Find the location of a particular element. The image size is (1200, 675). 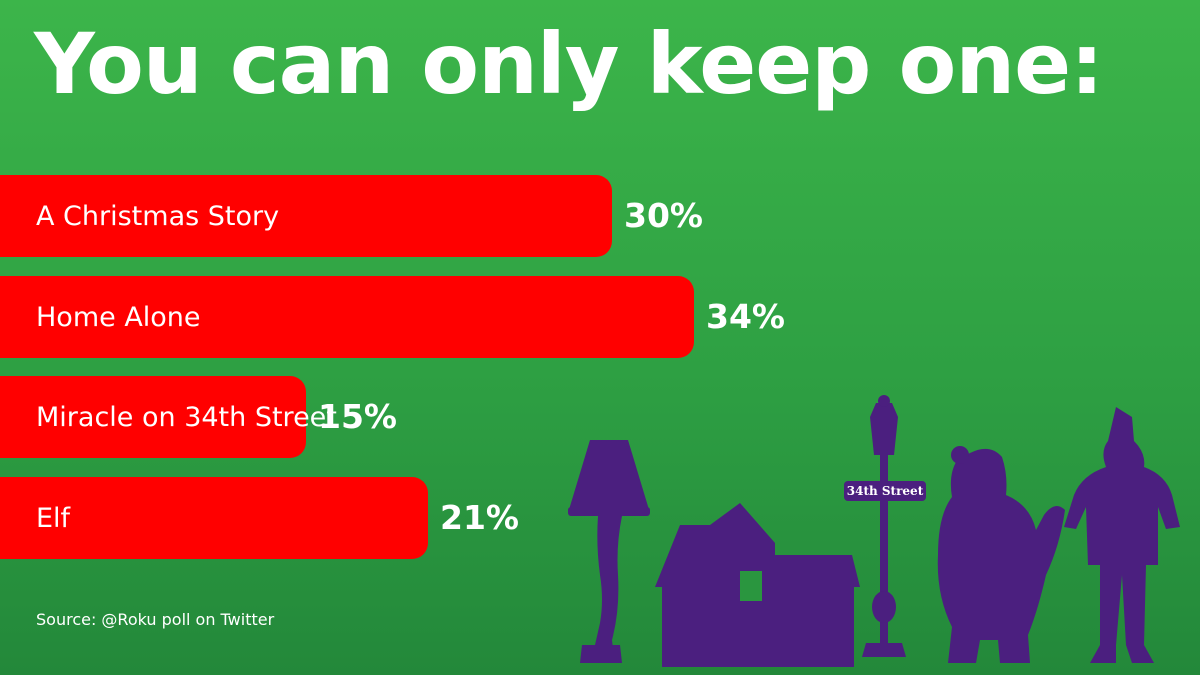

page-title: You can only keep one: is located at coordinates (569, 64).